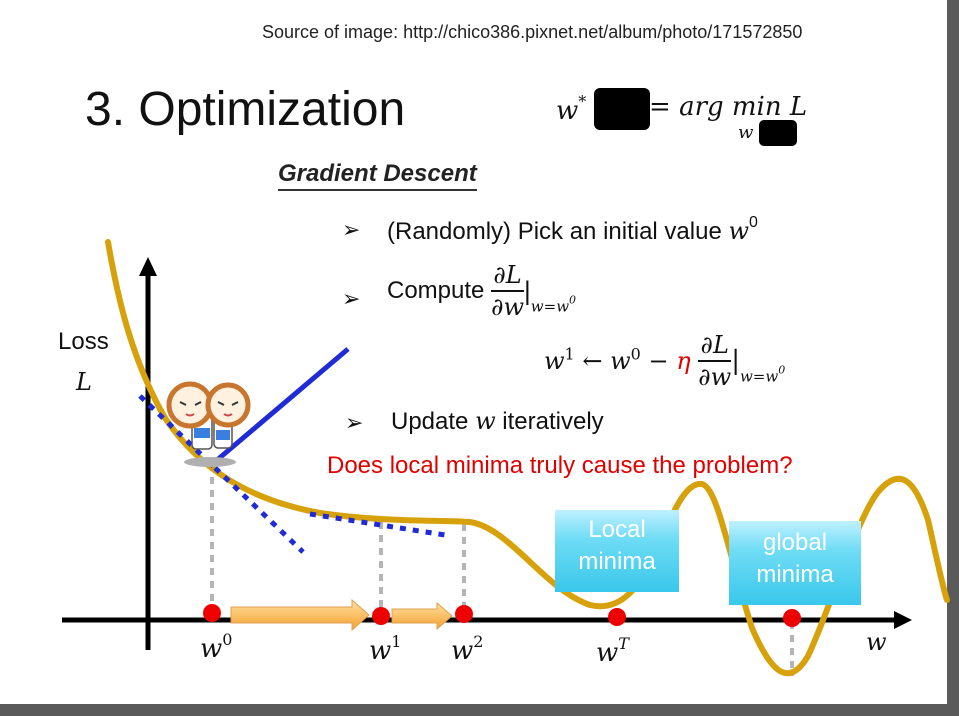 This screenshot has width=959, height=716. What do you see at coordinates (876, 642) in the screenshot?
I see `x-axis-symbol: w` at bounding box center [876, 642].